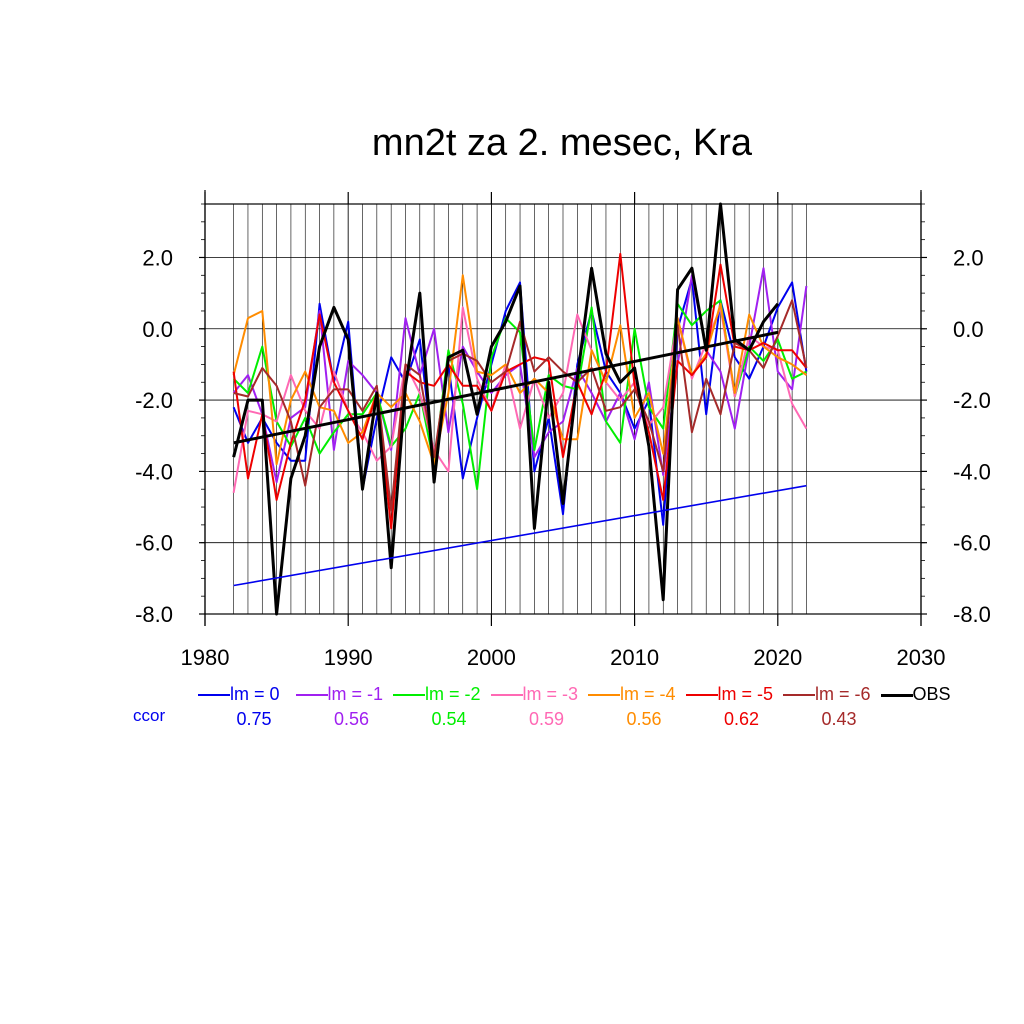 Image resolution: width=1024 pixels, height=1024 pixels. Describe the element at coordinates (972, 400) in the screenshot. I see `y-tick-label-right: -2.0` at that location.